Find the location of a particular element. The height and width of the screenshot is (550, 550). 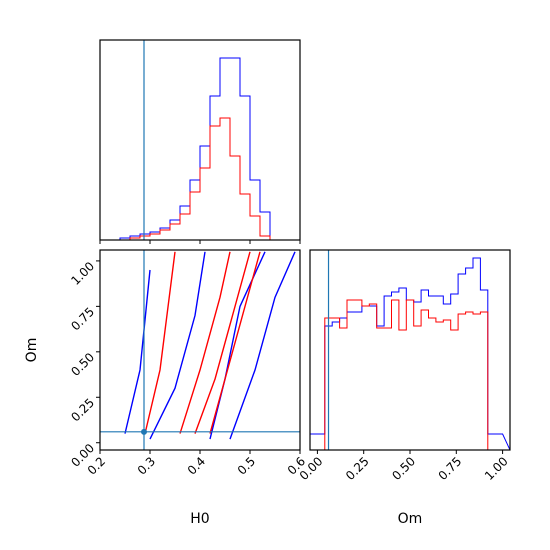

contour-ytick-label-1: 0.25 is located at coordinates (82, 410).